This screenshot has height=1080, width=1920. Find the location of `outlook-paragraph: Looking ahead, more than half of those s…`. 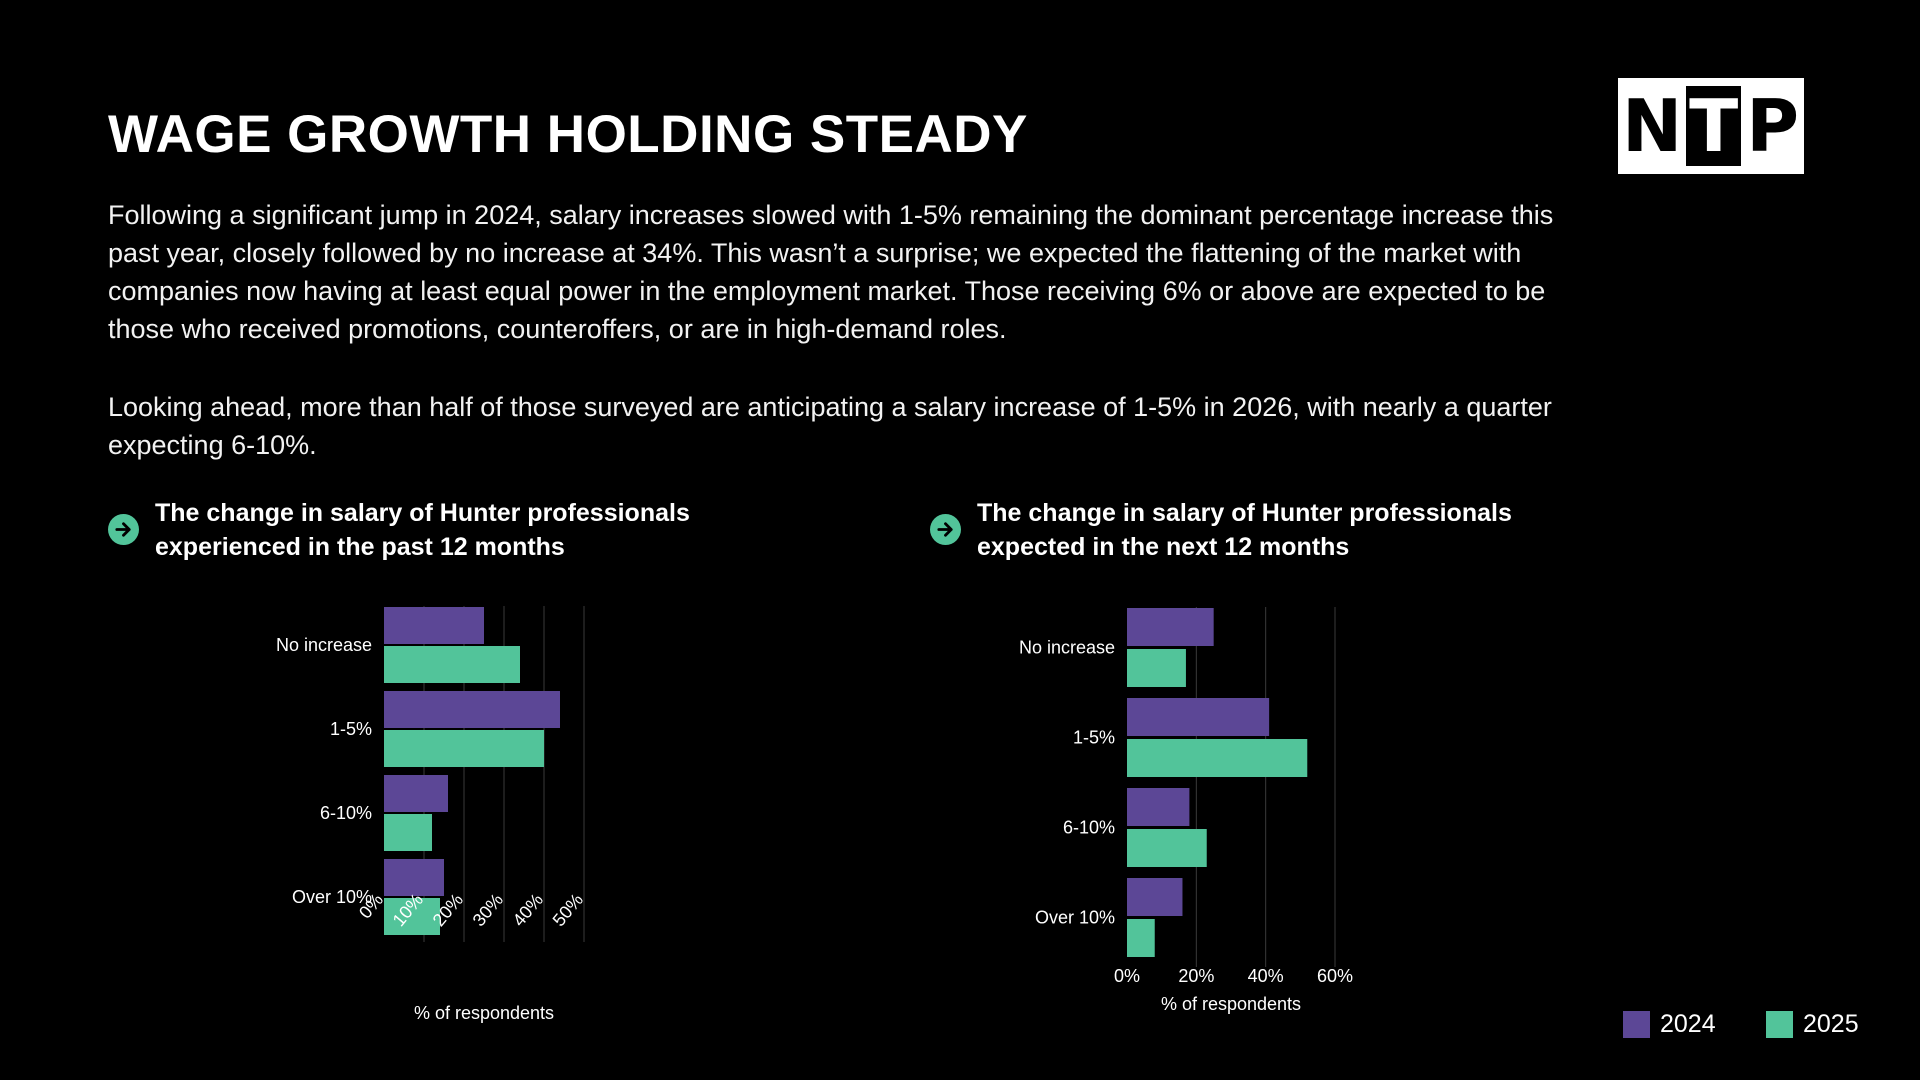

outlook-paragraph: Looking ahead, more than half of those s… is located at coordinates (830, 426).